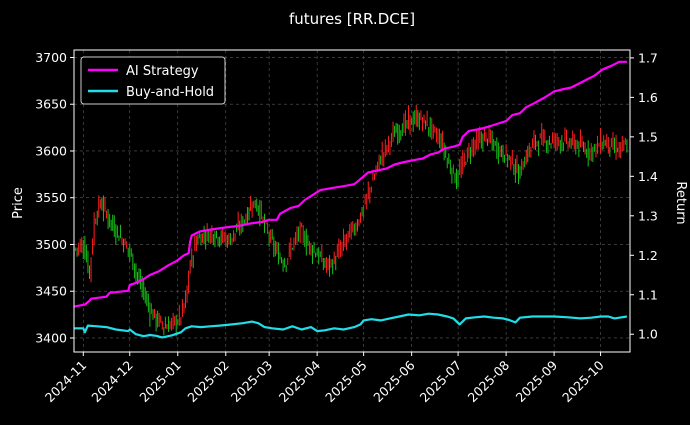 The width and height of the screenshot is (690, 425). I want to click on y2-tick-label: 1.2, so click(648, 255).